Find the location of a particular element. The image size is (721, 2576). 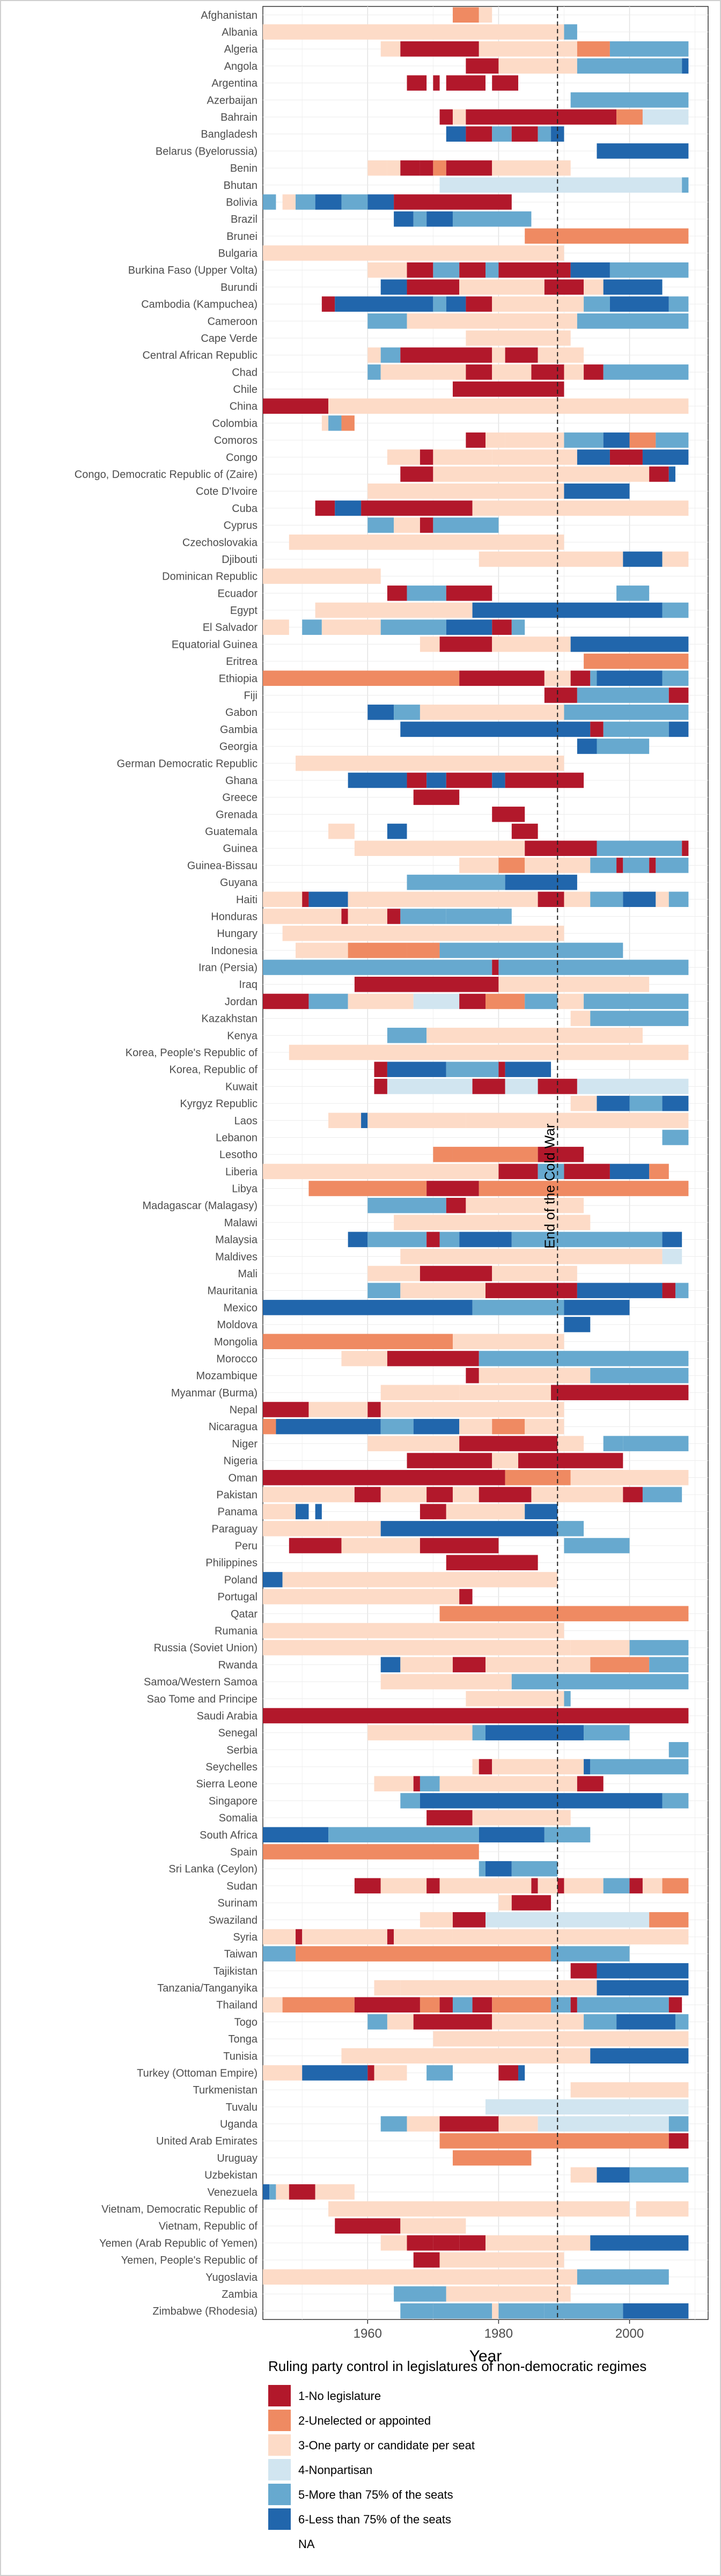

country-label: Cote D'Ivoire is located at coordinates (227, 491).